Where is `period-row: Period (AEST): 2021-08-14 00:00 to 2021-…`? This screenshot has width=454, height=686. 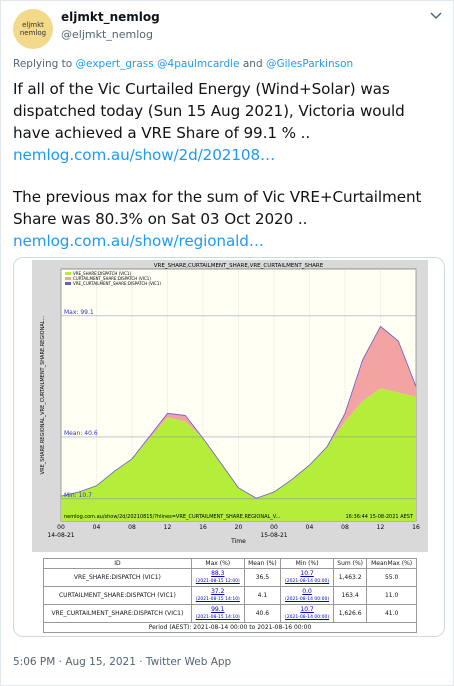 period-row: Period (AEST): 2021-08-14 00:00 to 2021-… is located at coordinates (230, 627).